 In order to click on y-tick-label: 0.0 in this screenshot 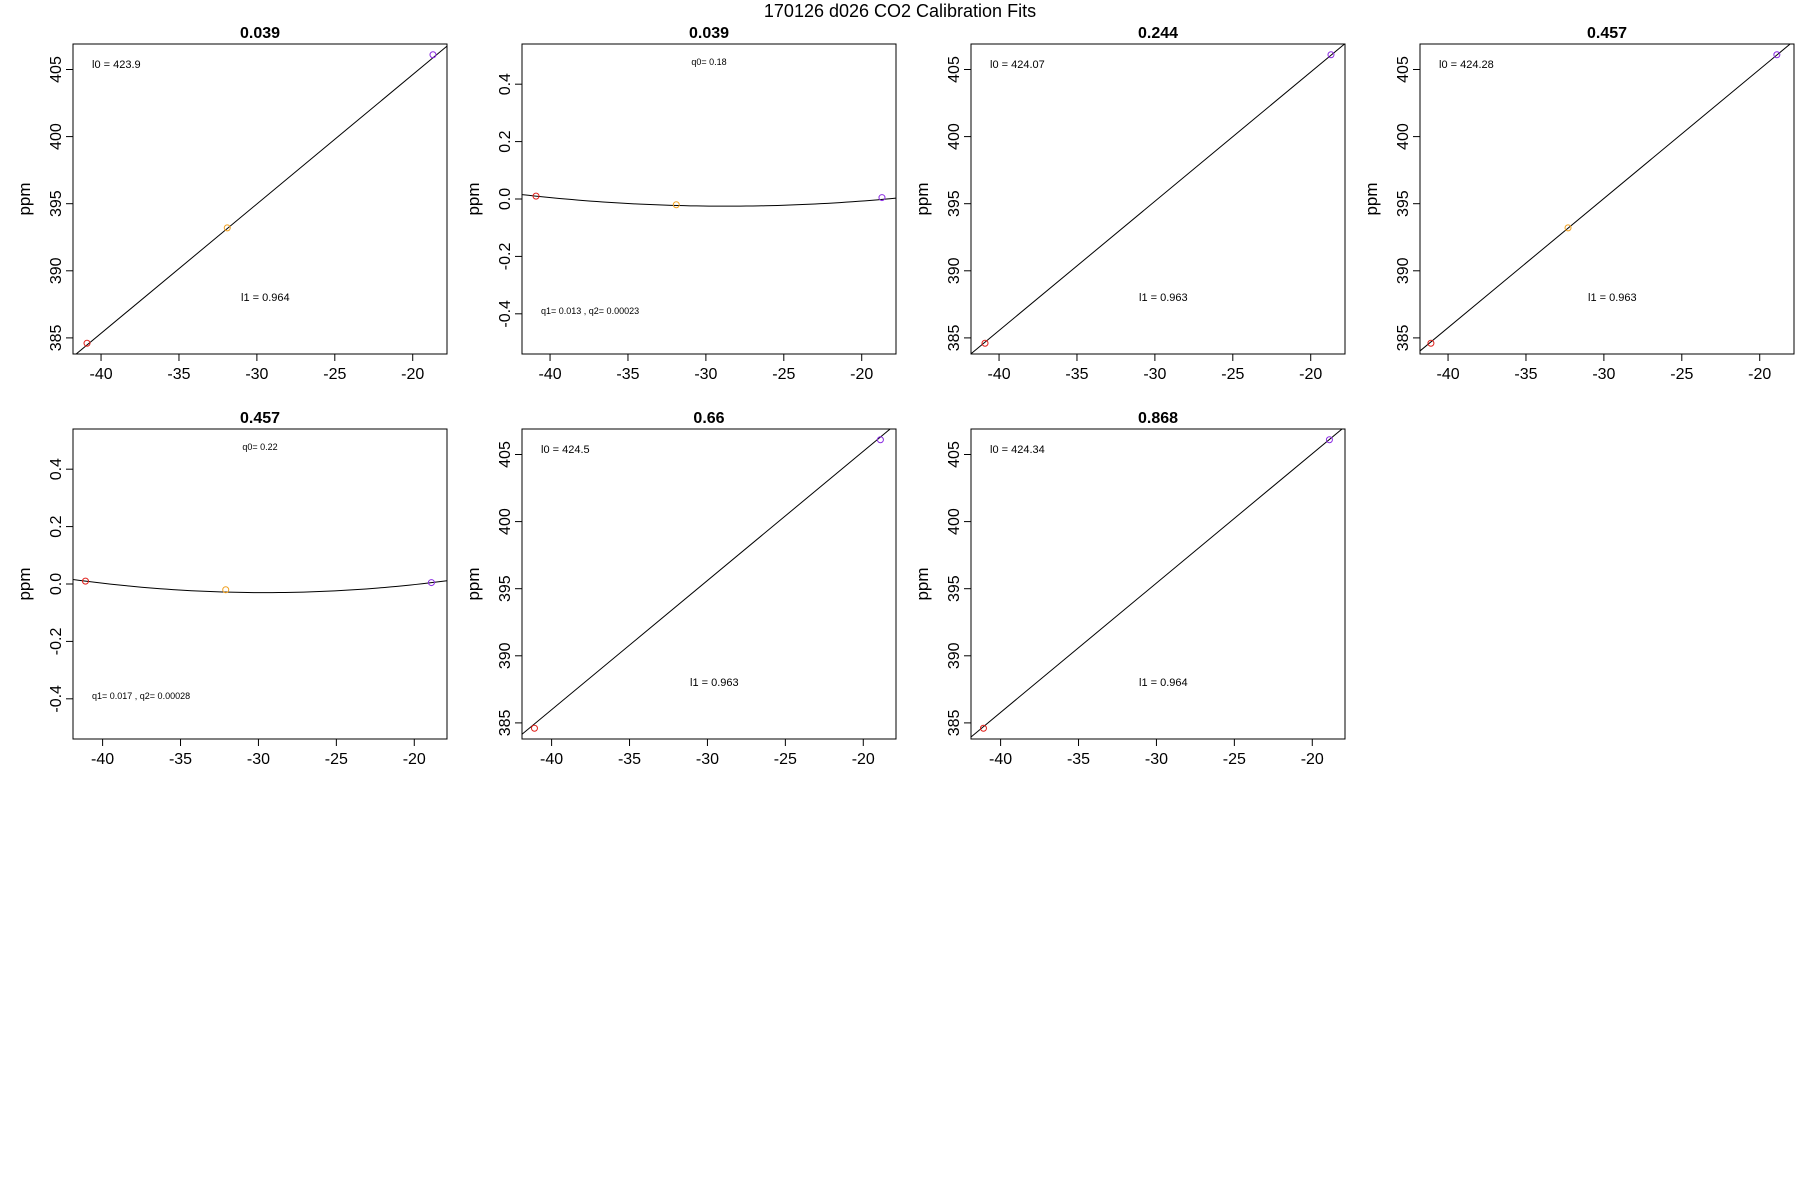, I will do `click(56, 584)`.